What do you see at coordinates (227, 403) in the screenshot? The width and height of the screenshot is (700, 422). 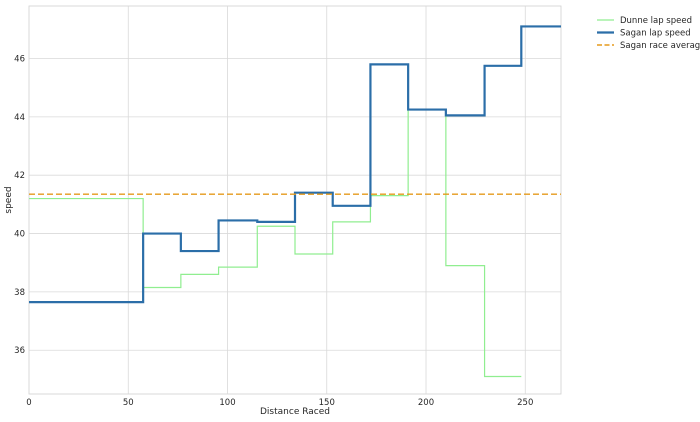 I see `x-tick-label-2: 100` at bounding box center [227, 403].